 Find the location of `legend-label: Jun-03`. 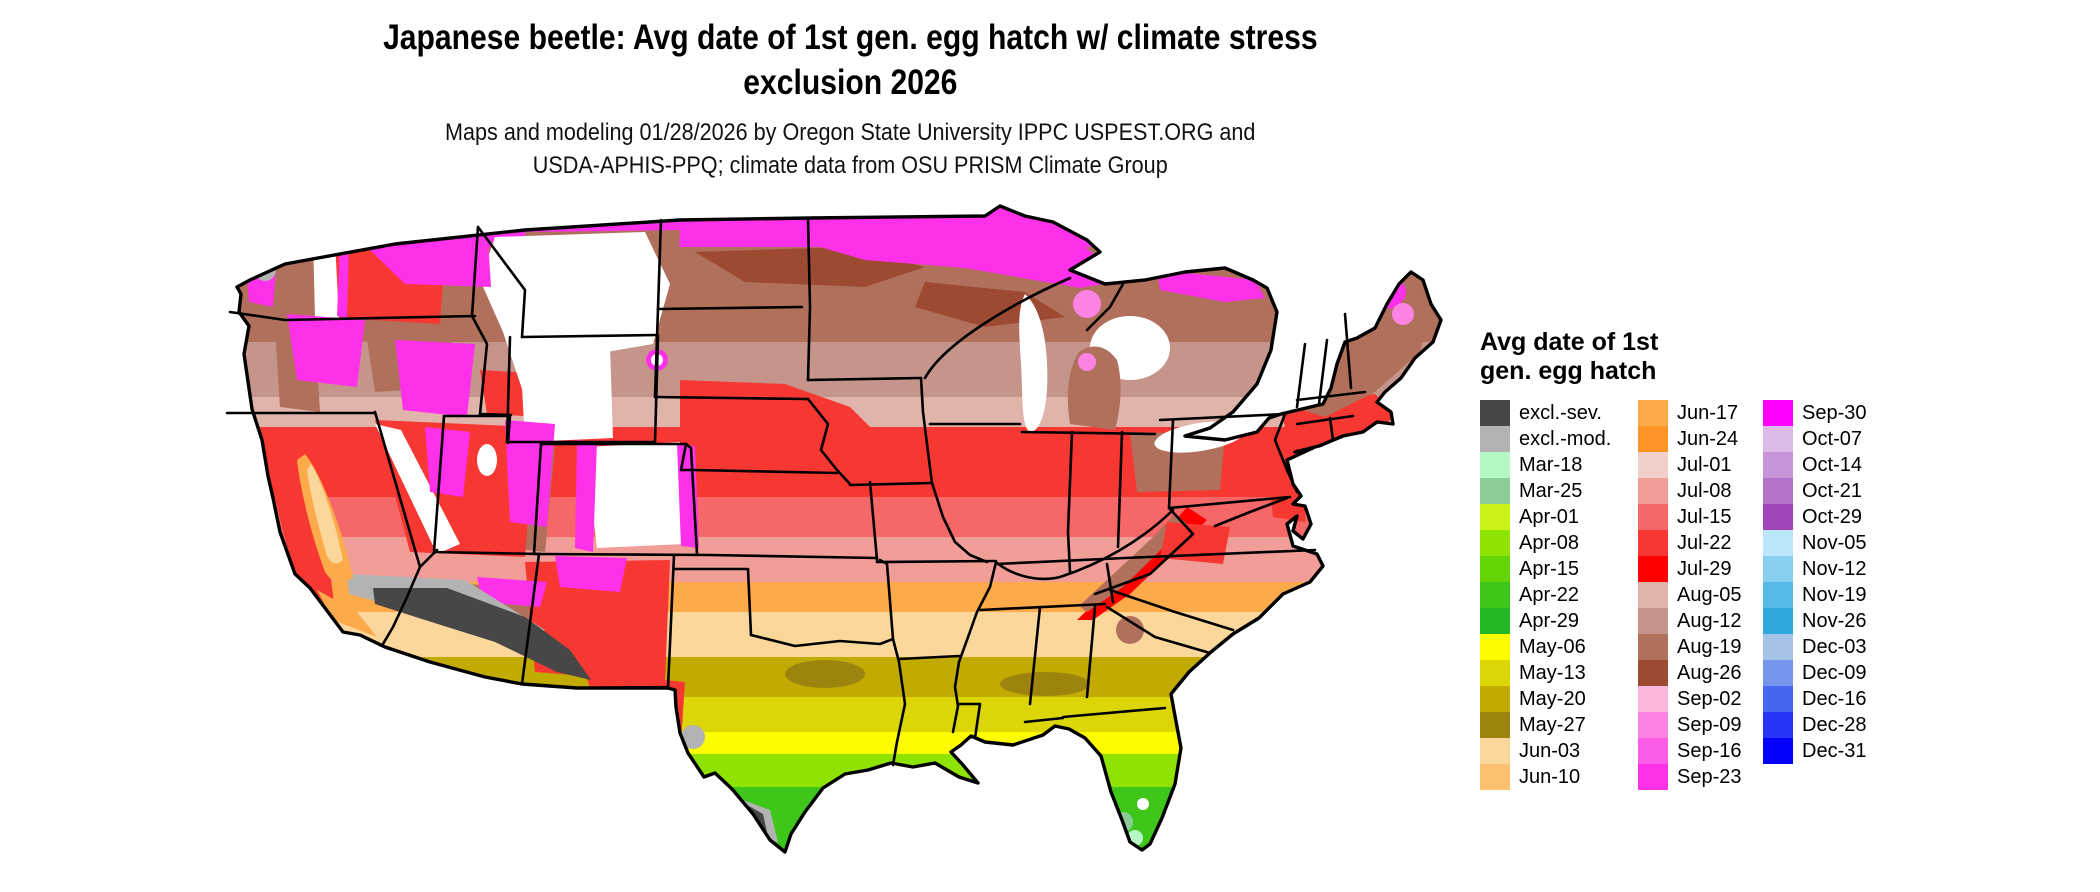

legend-label: Jun-03 is located at coordinates (1550, 750).